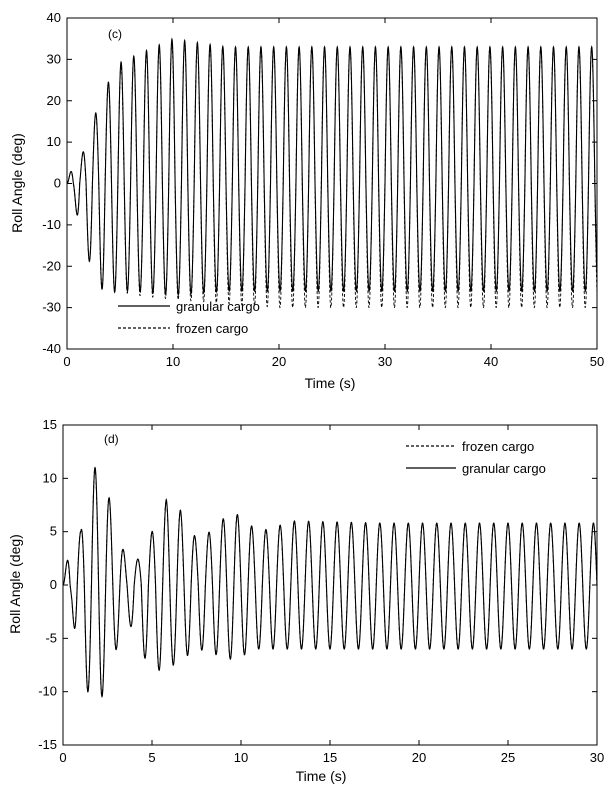 This screenshot has height=787, width=606. Describe the element at coordinates (151, 757) in the screenshot. I see `x-tick-label: 5` at that location.